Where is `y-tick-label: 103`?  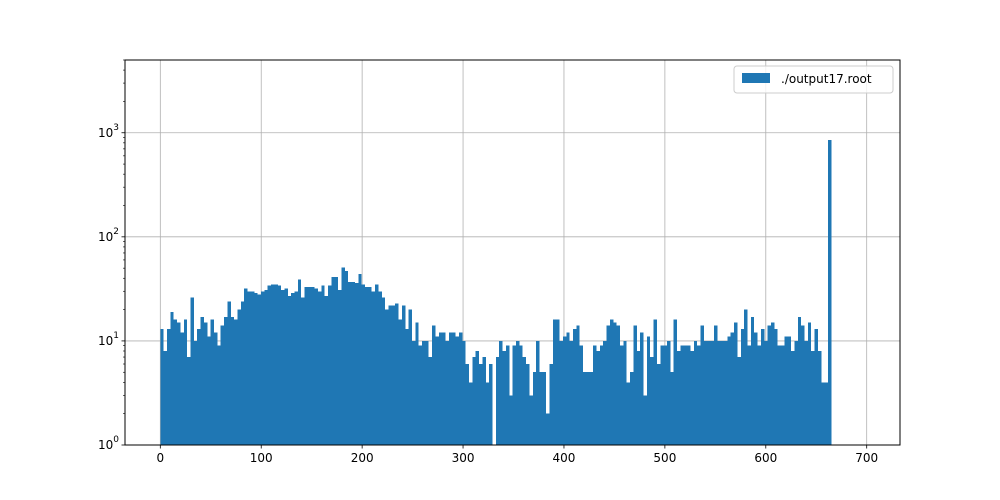 y-tick-label: 103 is located at coordinates (108, 131).